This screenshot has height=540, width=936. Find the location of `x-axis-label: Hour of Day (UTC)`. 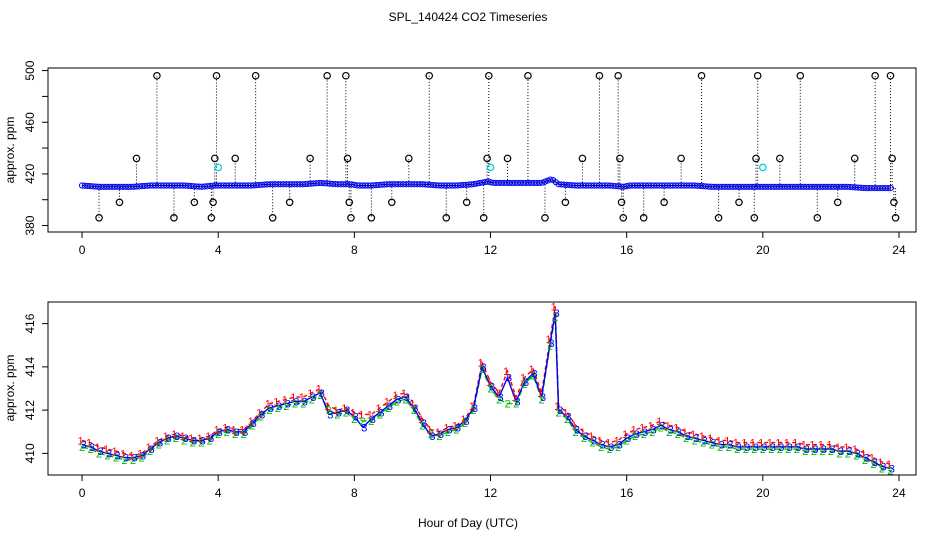

x-axis-label: Hour of Day (UTC) is located at coordinates (468, 523).